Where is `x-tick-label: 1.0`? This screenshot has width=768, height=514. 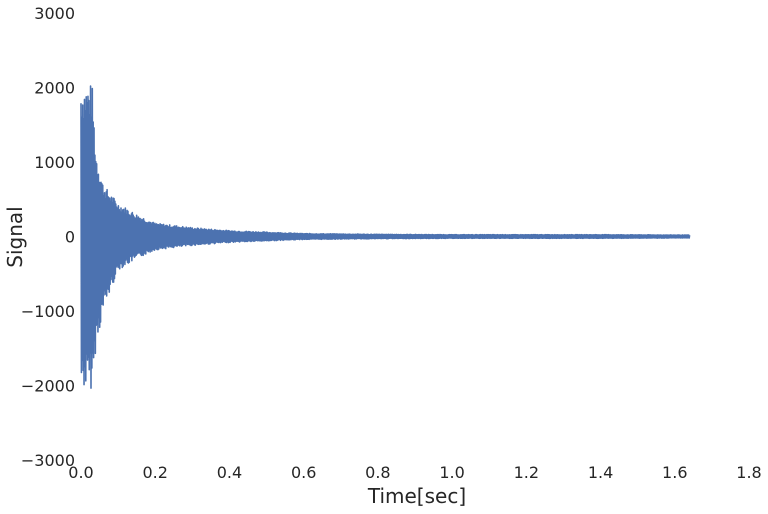 x-tick-label: 1.0 is located at coordinates (451, 472).